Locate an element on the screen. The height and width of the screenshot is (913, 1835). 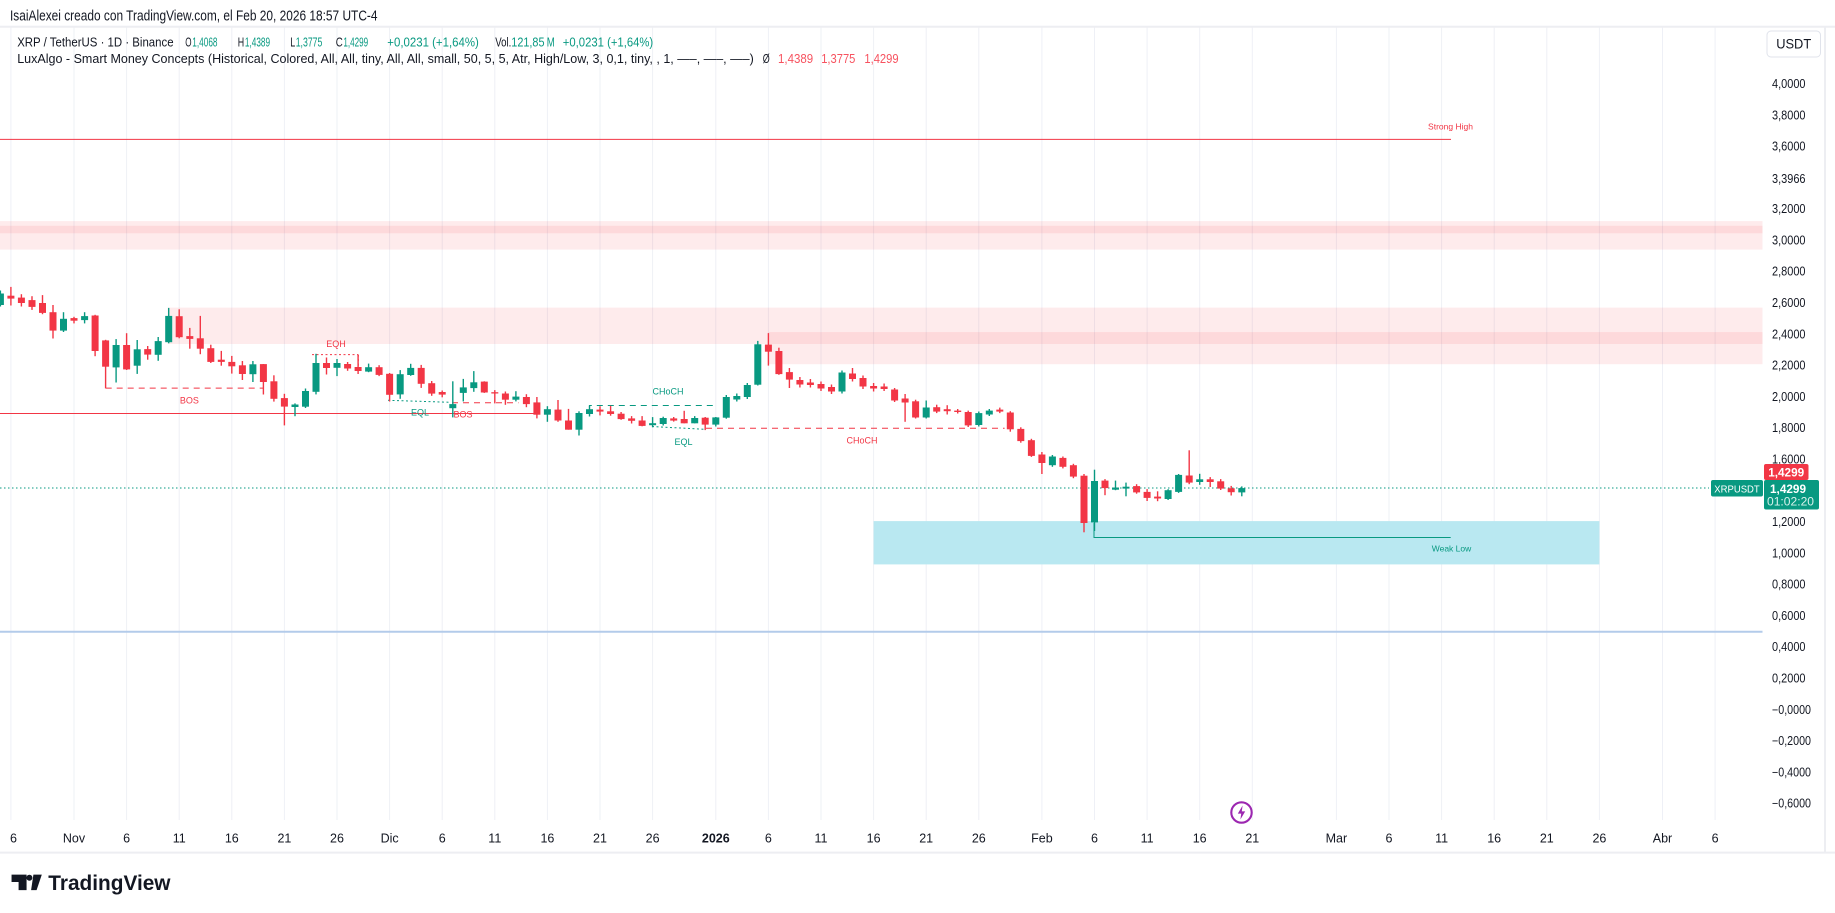
svg-text: 01:02:20 is located at coordinates (1790, 502).